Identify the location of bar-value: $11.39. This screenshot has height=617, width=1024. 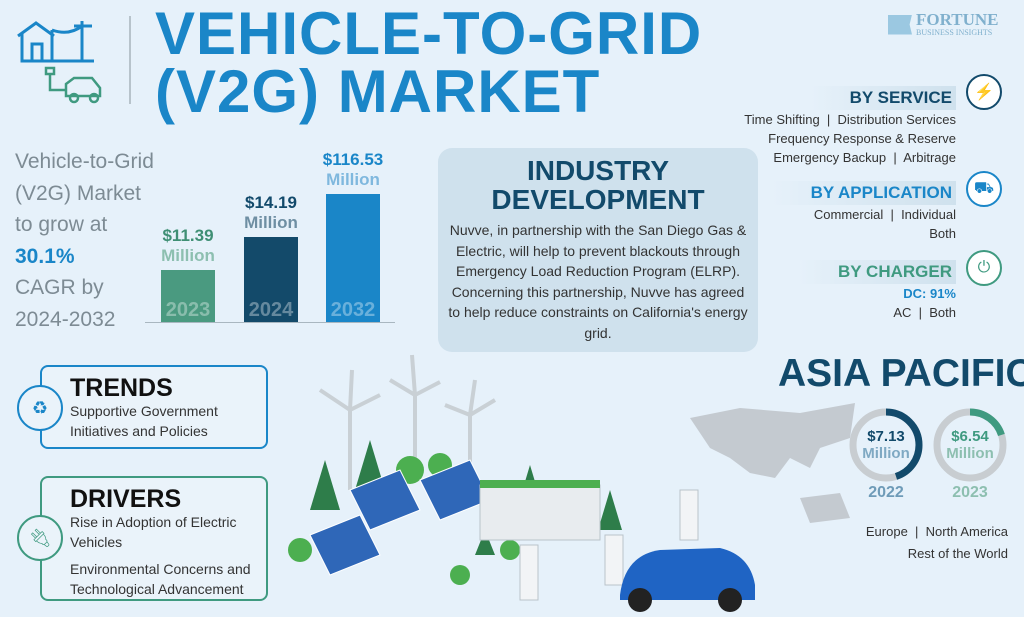
(188, 235).